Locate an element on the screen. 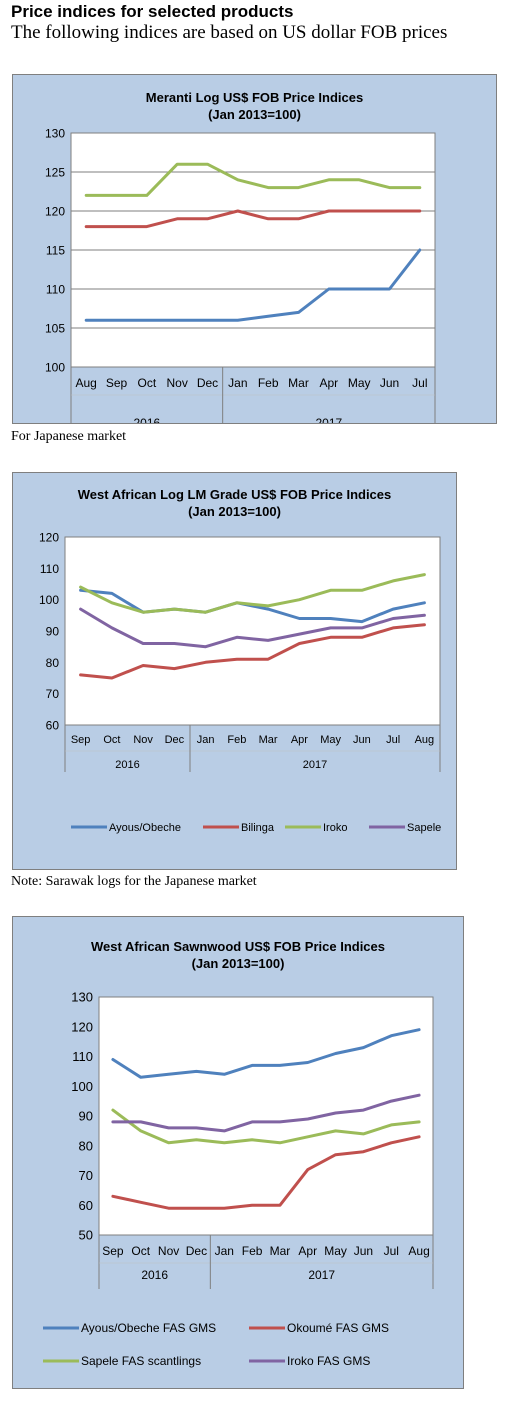  legend-label: Iroko is located at coordinates (335, 828).